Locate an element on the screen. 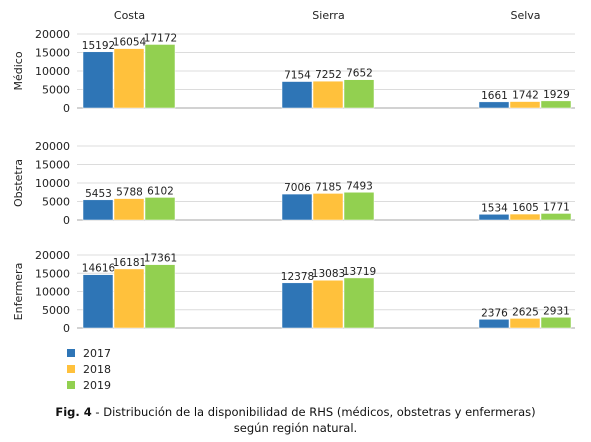 The image size is (591, 442). data-label: 1742 is located at coordinates (525, 96).